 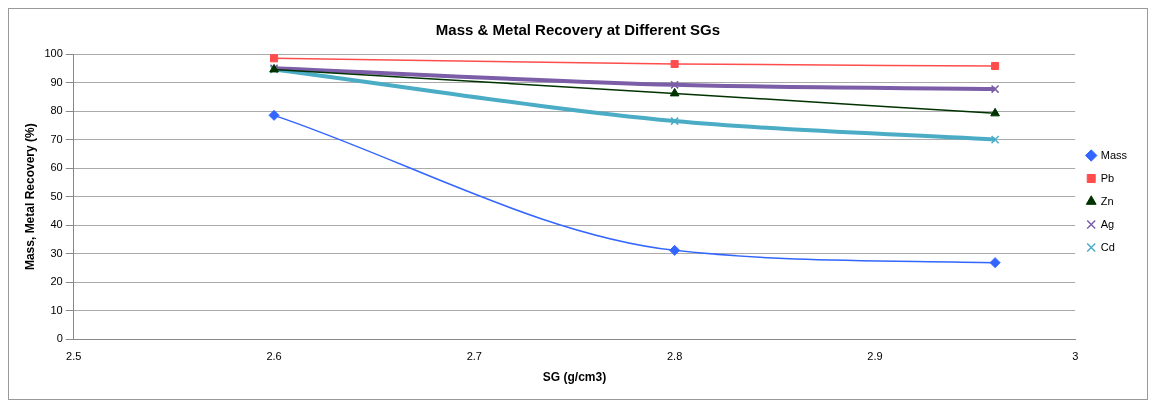 I want to click on x-tick-label: 2.5, so click(x=74, y=356).